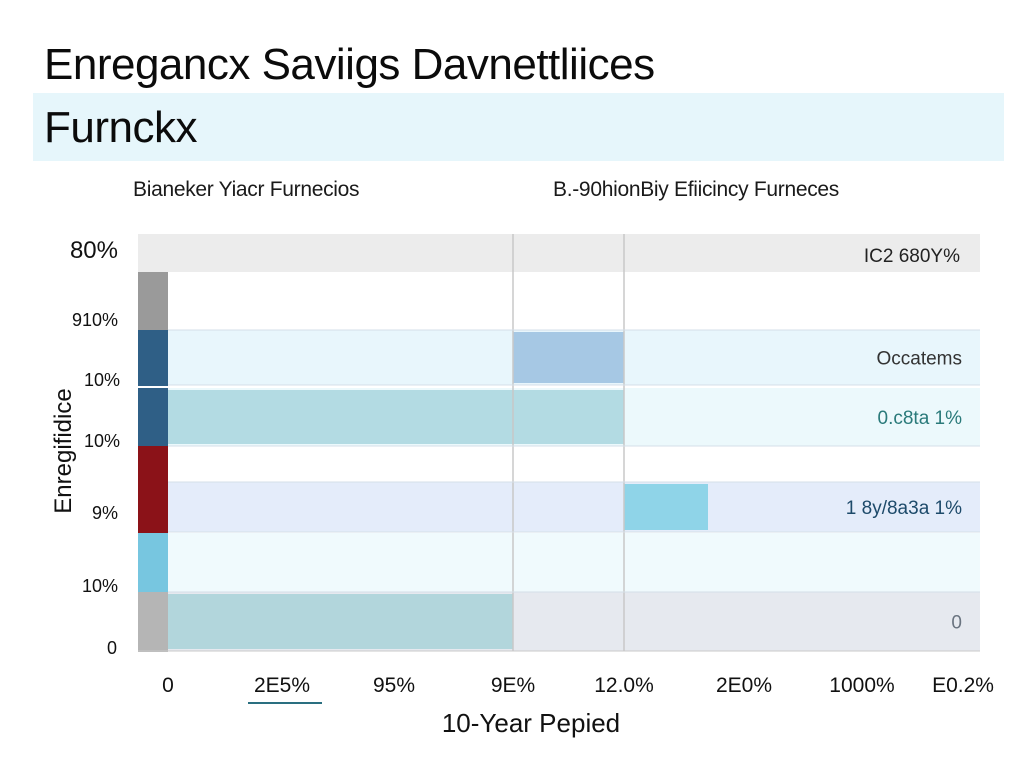 Image resolution: width=1024 pixels, height=768 pixels. What do you see at coordinates (112, 648) in the screenshot?
I see `y-tick-label: 0` at bounding box center [112, 648].